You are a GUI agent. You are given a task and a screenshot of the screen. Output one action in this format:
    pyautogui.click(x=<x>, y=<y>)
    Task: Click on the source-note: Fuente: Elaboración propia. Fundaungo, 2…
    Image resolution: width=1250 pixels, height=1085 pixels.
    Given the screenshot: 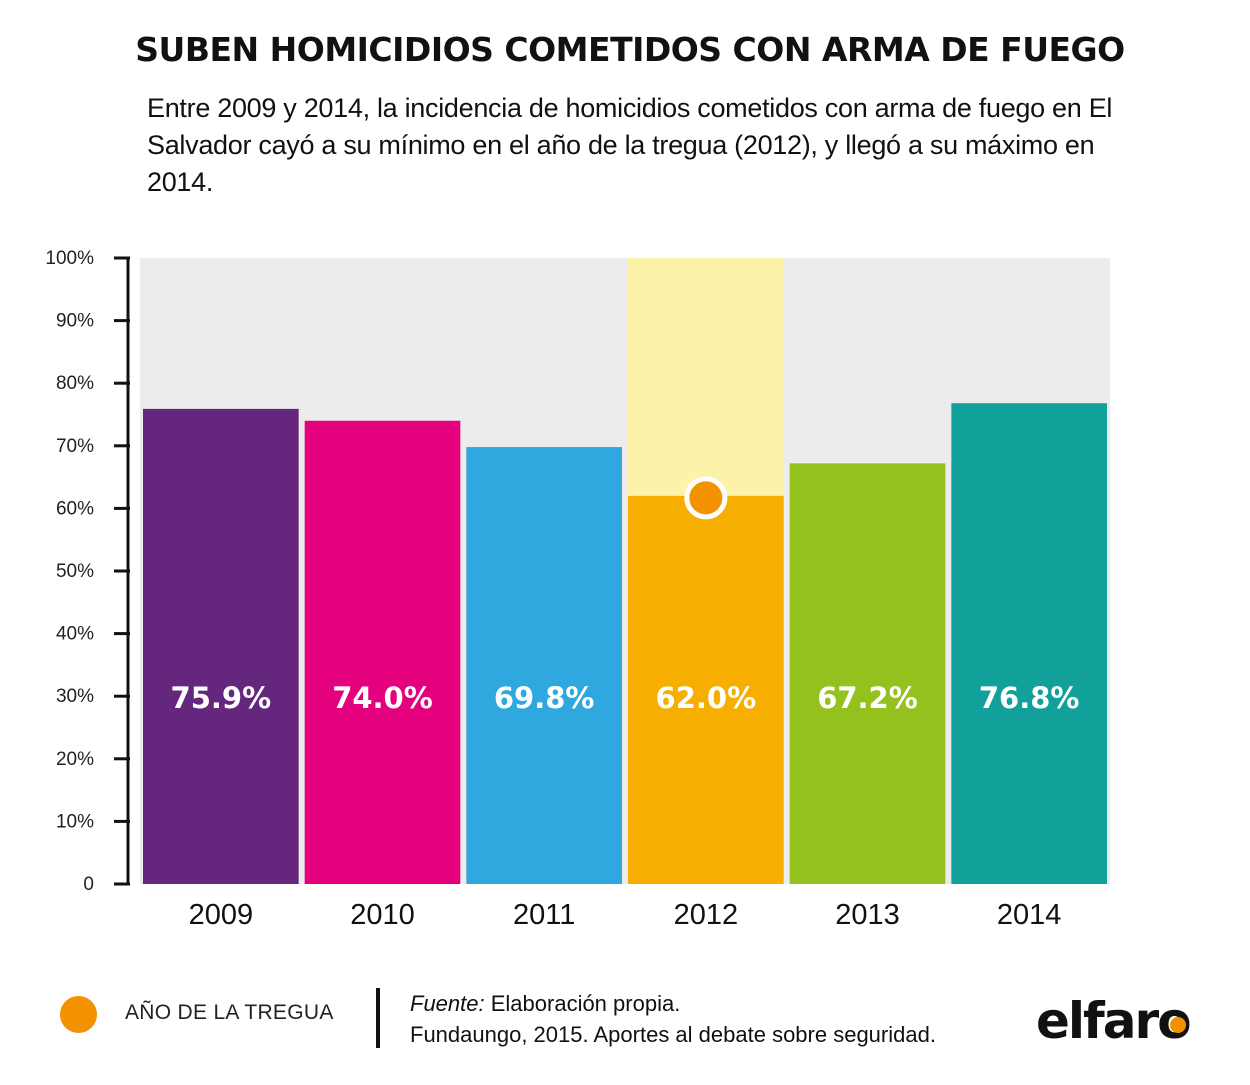 What is the action you would take?
    pyautogui.click(x=673, y=1019)
    